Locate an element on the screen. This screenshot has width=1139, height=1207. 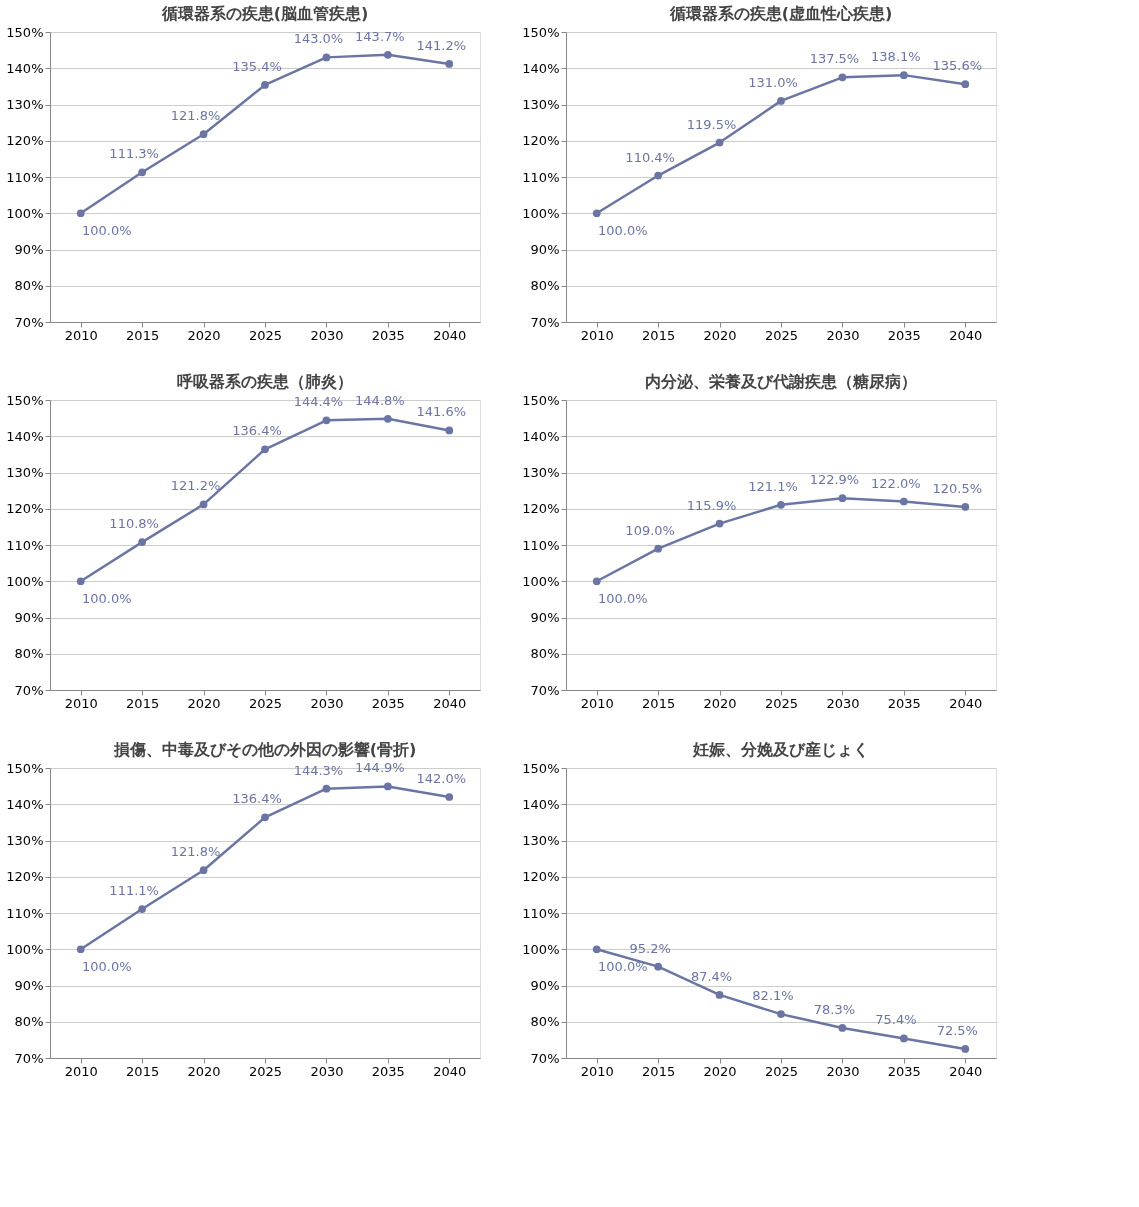
data-label: 82.1% is located at coordinates (773, 996).